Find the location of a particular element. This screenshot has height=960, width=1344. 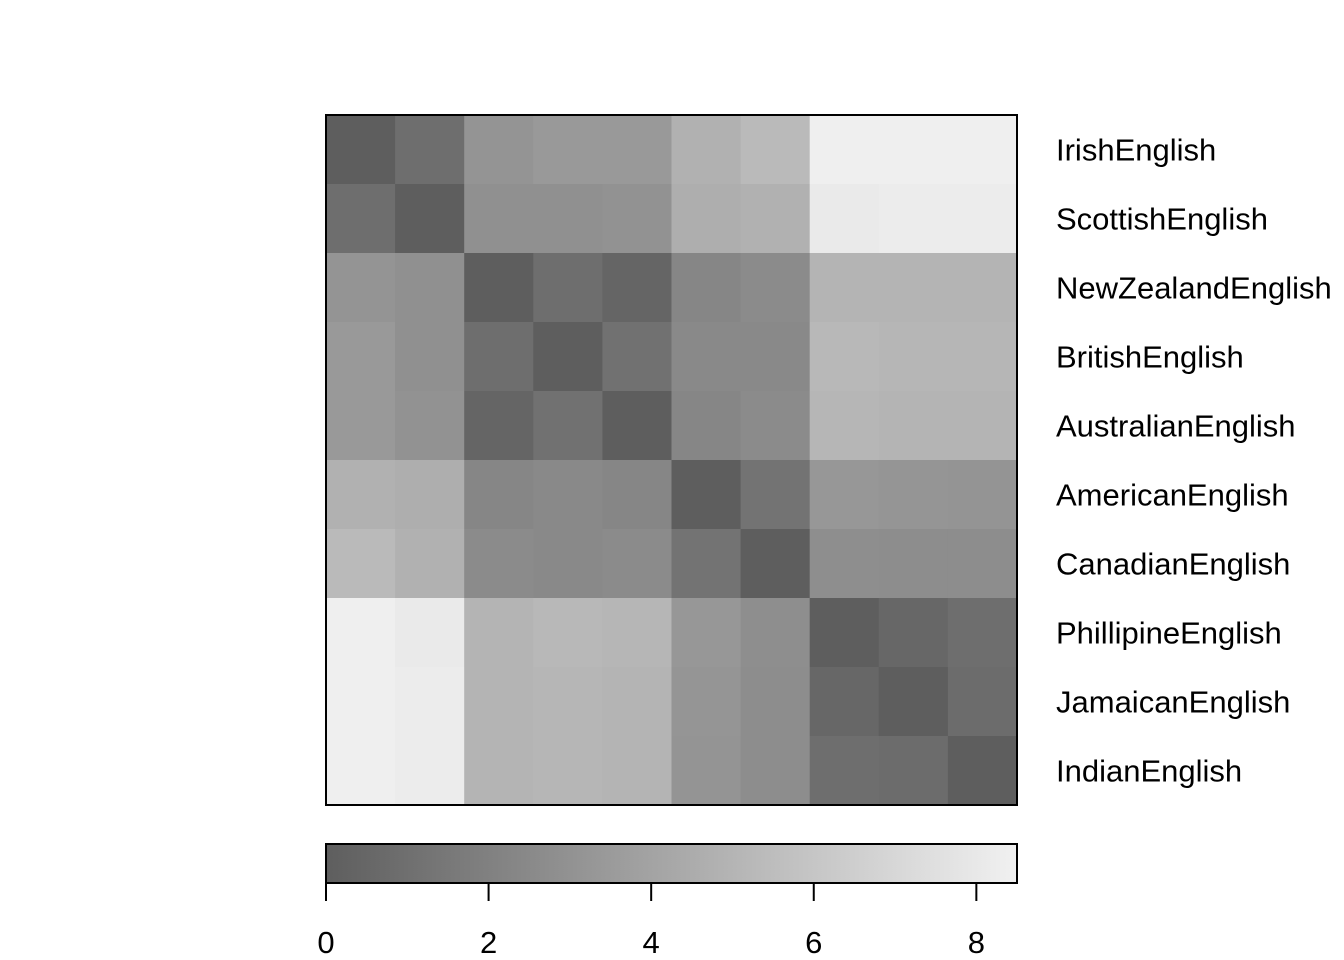

row-label: BritishEnglish is located at coordinates (1150, 357).